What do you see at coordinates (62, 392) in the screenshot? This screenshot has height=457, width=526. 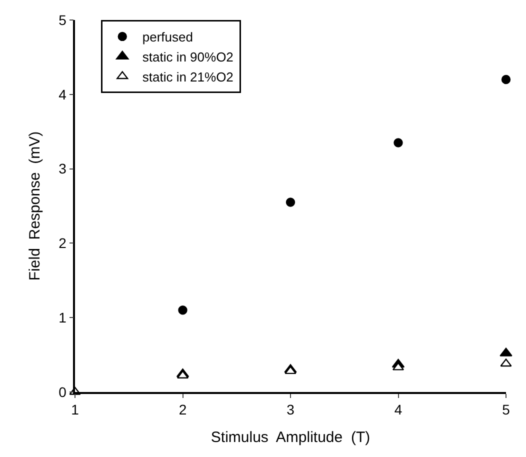 I see `y-tick-label: 0` at bounding box center [62, 392].